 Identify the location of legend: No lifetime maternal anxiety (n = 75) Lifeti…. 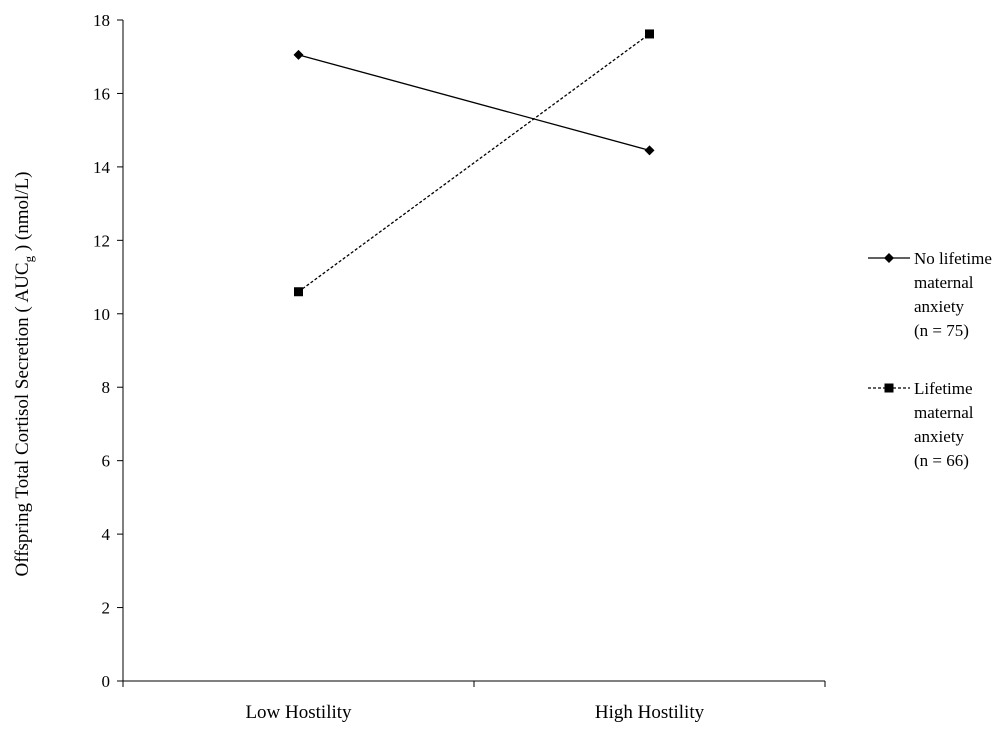
(930, 359).